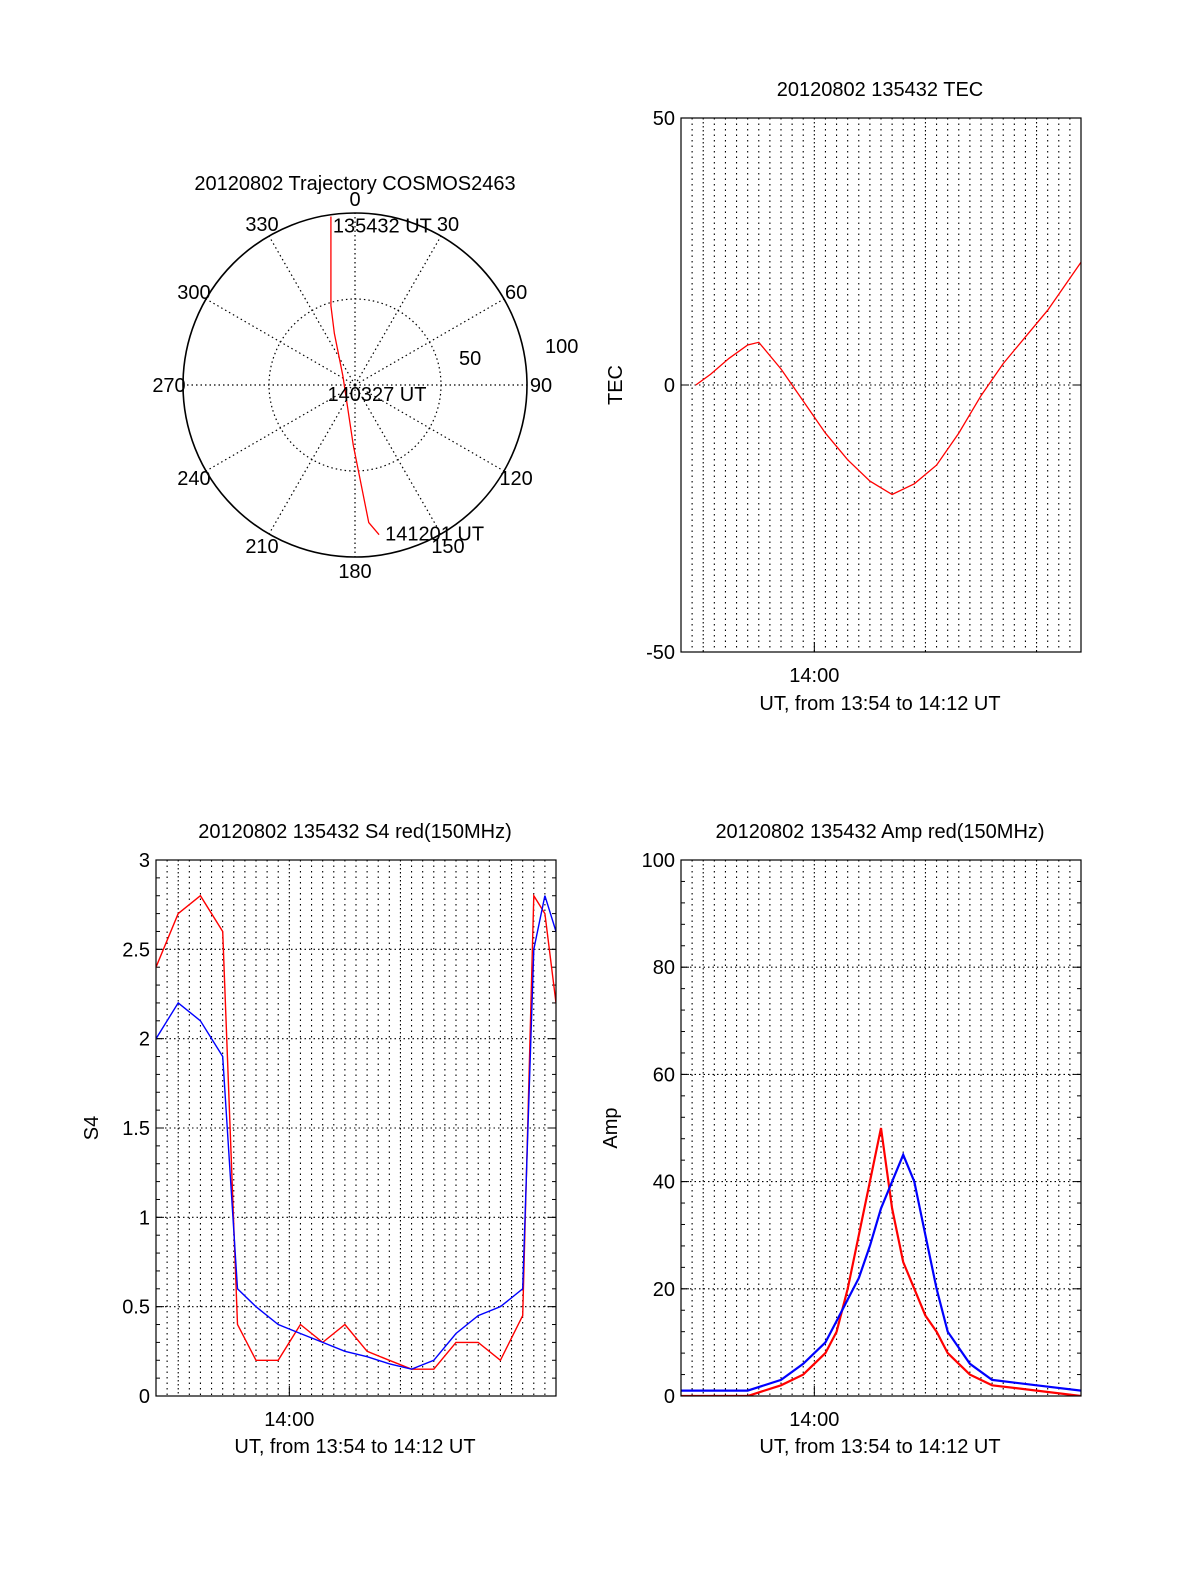 The width and height of the screenshot is (1200, 1575). Describe the element at coordinates (354, 200) in the screenshot. I see `polar-angle-label: 0` at that location.